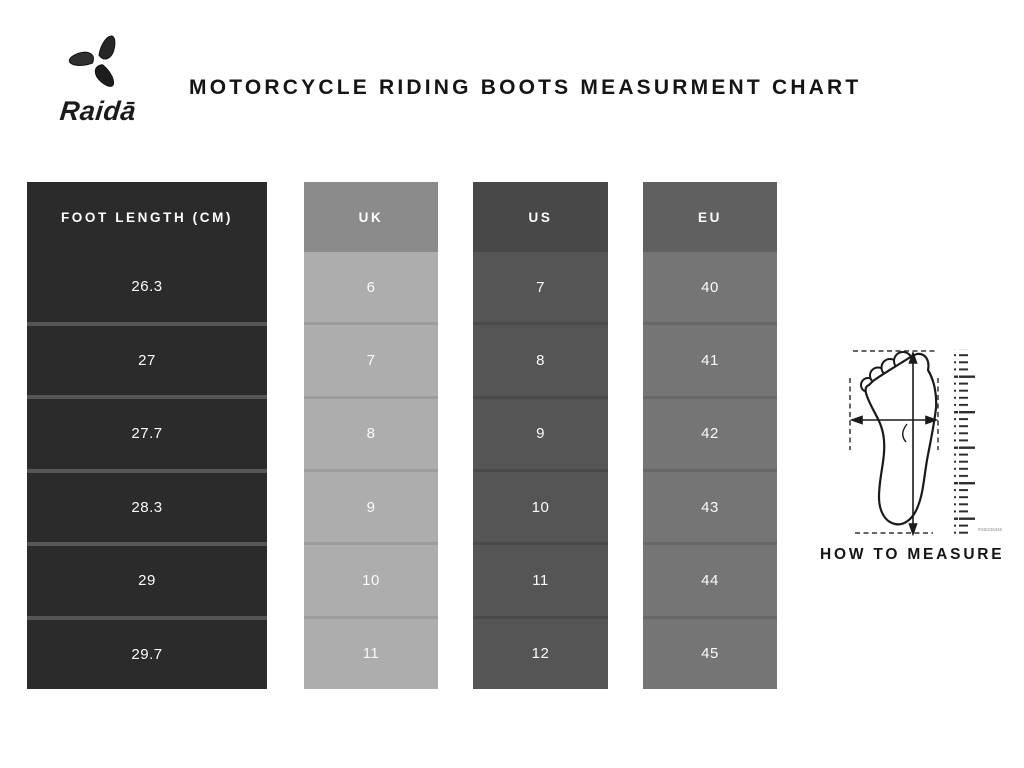 The image size is (1024, 768). I want to click on foot-outline, so click(901, 439).